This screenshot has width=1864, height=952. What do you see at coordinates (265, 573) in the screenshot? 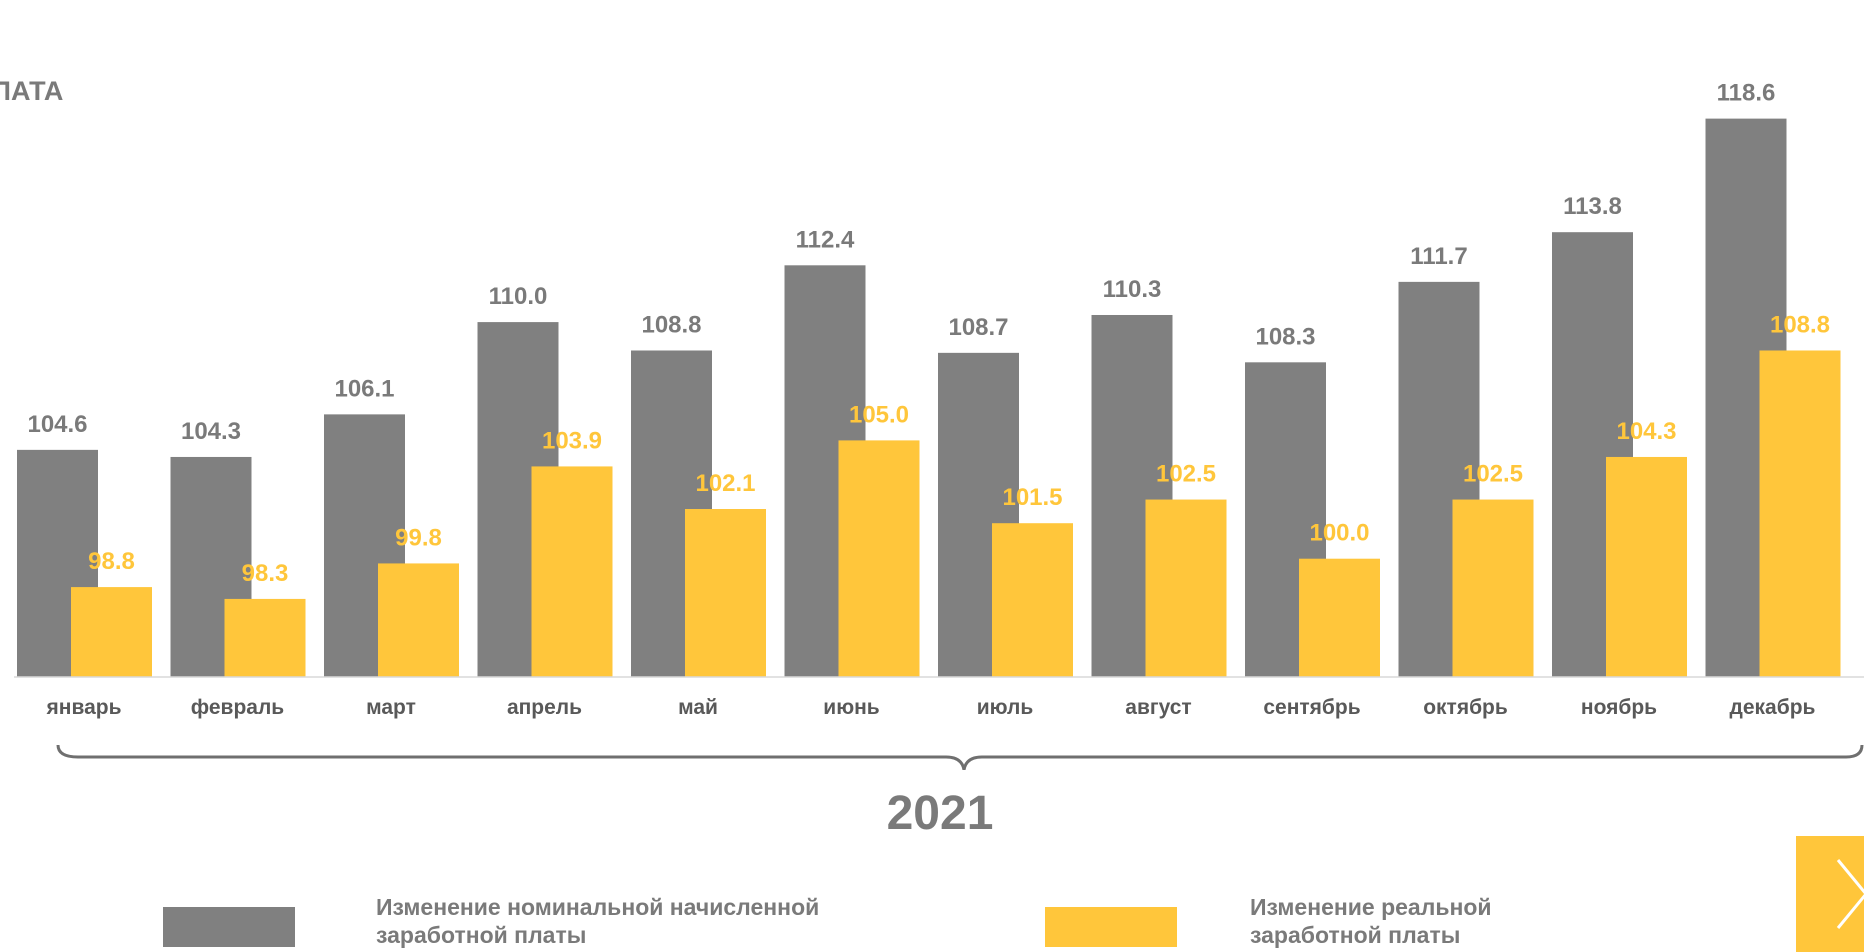
I see `data-label-real: 98.3` at bounding box center [265, 573].